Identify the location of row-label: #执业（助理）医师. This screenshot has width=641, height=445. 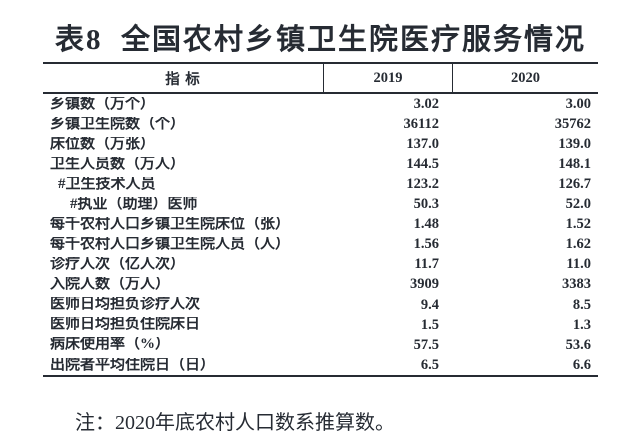
(134, 204).